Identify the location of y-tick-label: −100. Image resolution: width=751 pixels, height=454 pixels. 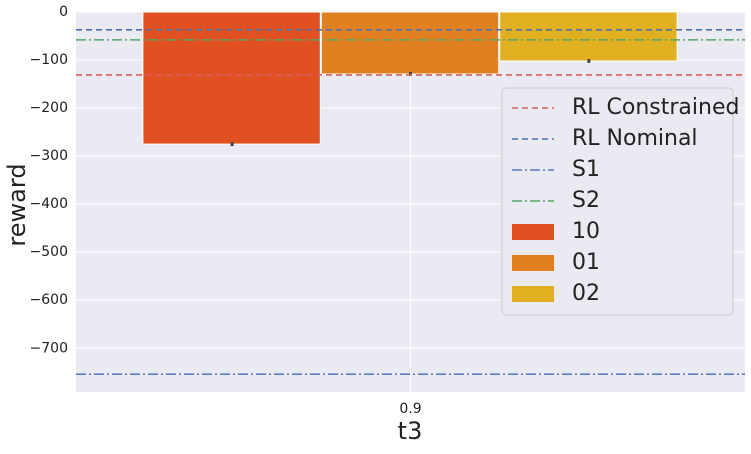
(49, 60).